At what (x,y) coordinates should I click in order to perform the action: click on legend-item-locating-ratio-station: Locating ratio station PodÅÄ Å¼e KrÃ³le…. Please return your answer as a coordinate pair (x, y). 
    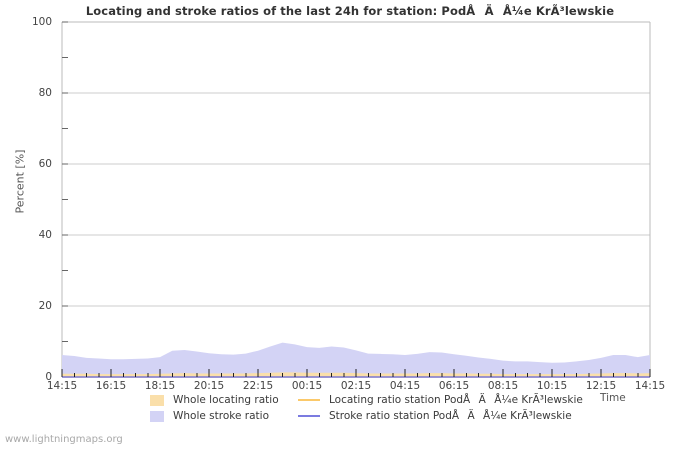
    Looking at the image, I should click on (440, 400).